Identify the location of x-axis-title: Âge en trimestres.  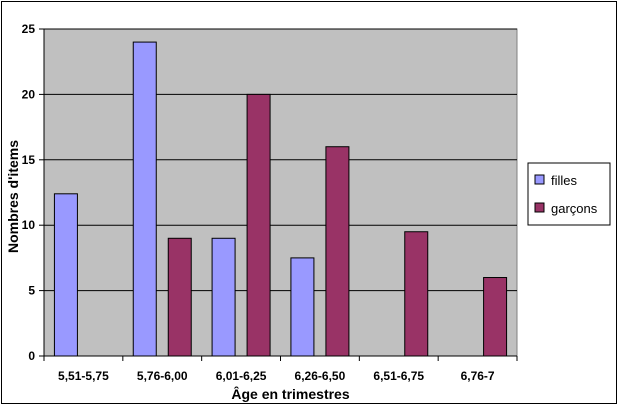
(290, 393).